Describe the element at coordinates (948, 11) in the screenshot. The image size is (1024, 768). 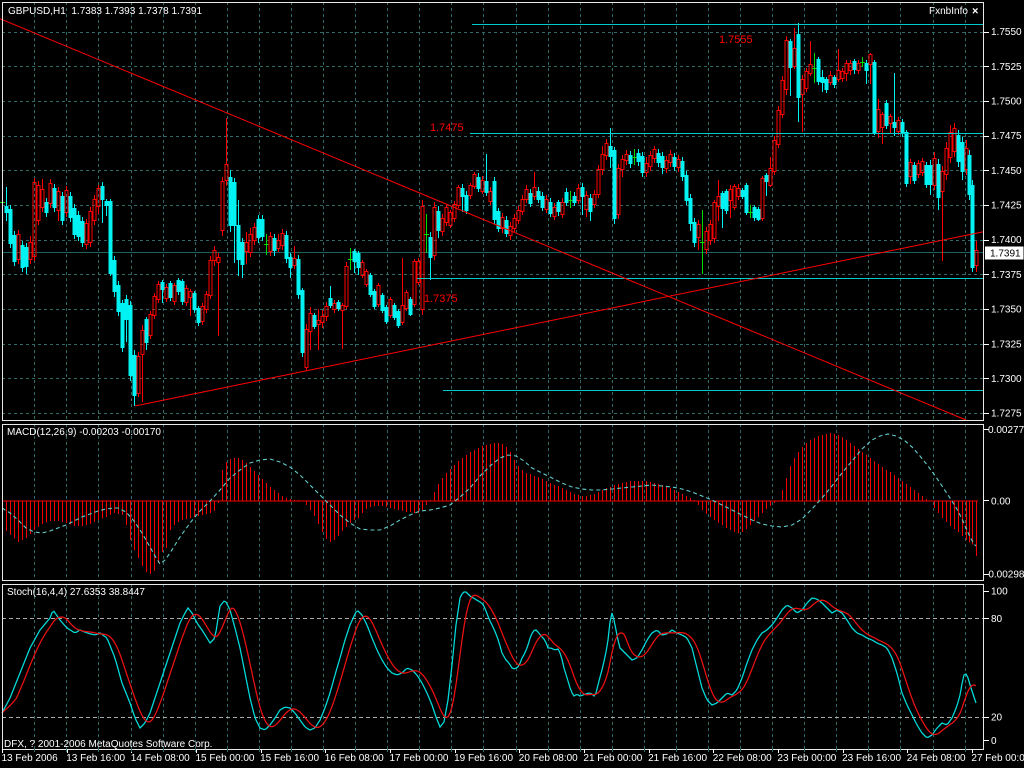
I see `svg-text: FxnbInfo` at that location.